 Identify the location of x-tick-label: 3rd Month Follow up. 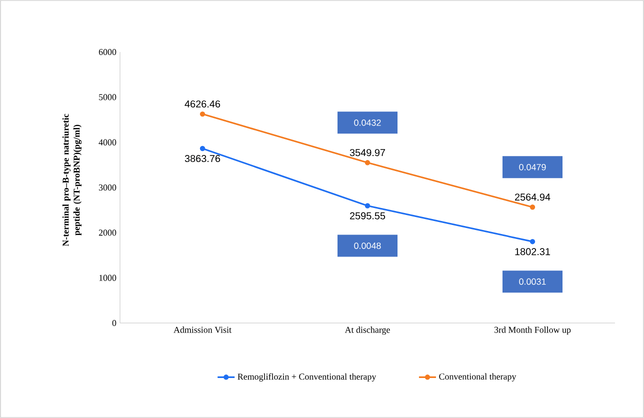
(532, 330).